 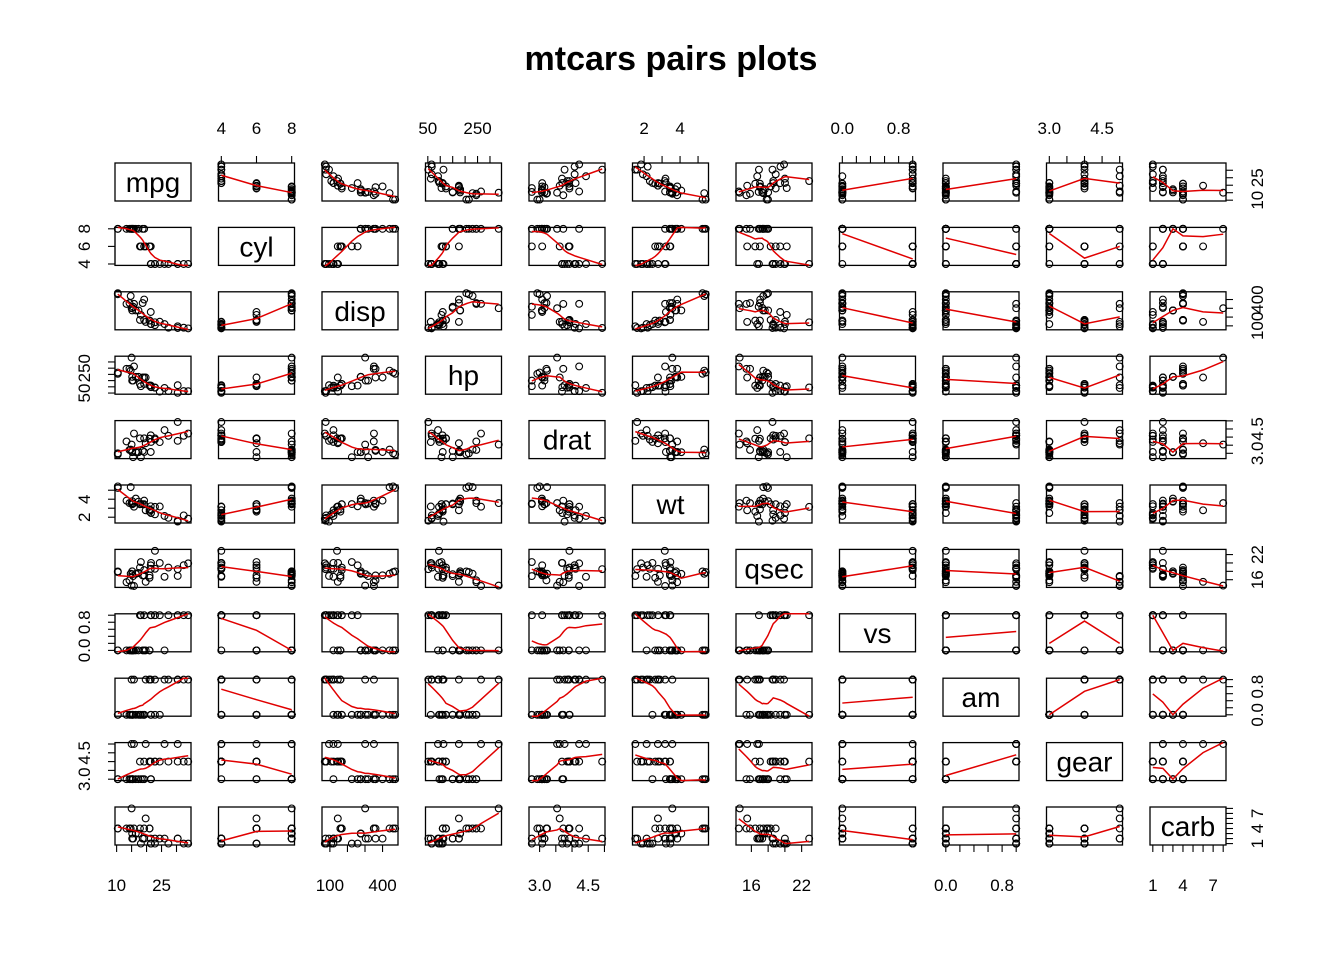 What do you see at coordinates (360, 504) in the screenshot?
I see `panel-wt-disp` at bounding box center [360, 504].